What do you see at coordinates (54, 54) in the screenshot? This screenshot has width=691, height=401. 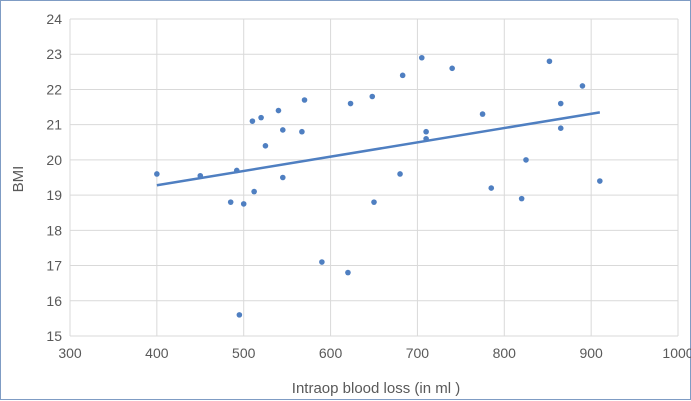 I see `y-tick-label-23: 23` at bounding box center [54, 54].